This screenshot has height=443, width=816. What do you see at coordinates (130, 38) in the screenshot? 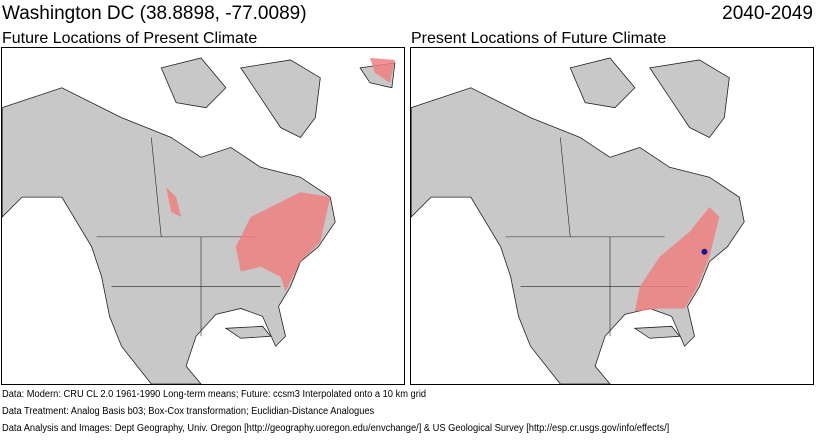
I see `left-panel-title: Future Locations of Present Climate` at bounding box center [130, 38].